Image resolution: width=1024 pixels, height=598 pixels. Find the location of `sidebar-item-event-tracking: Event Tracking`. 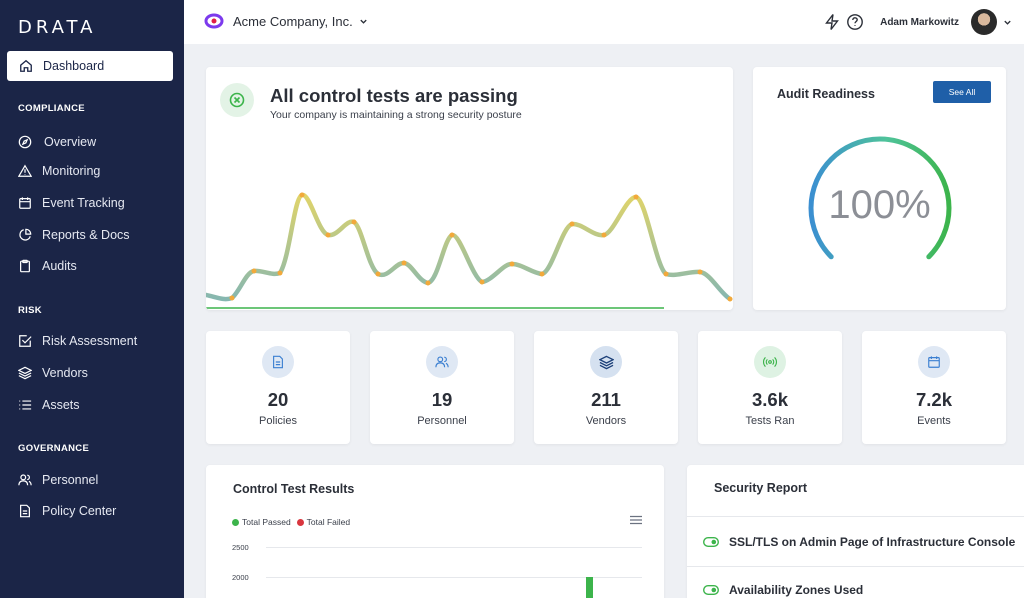

sidebar-item-event-tracking: Event Tracking is located at coordinates (71, 203).